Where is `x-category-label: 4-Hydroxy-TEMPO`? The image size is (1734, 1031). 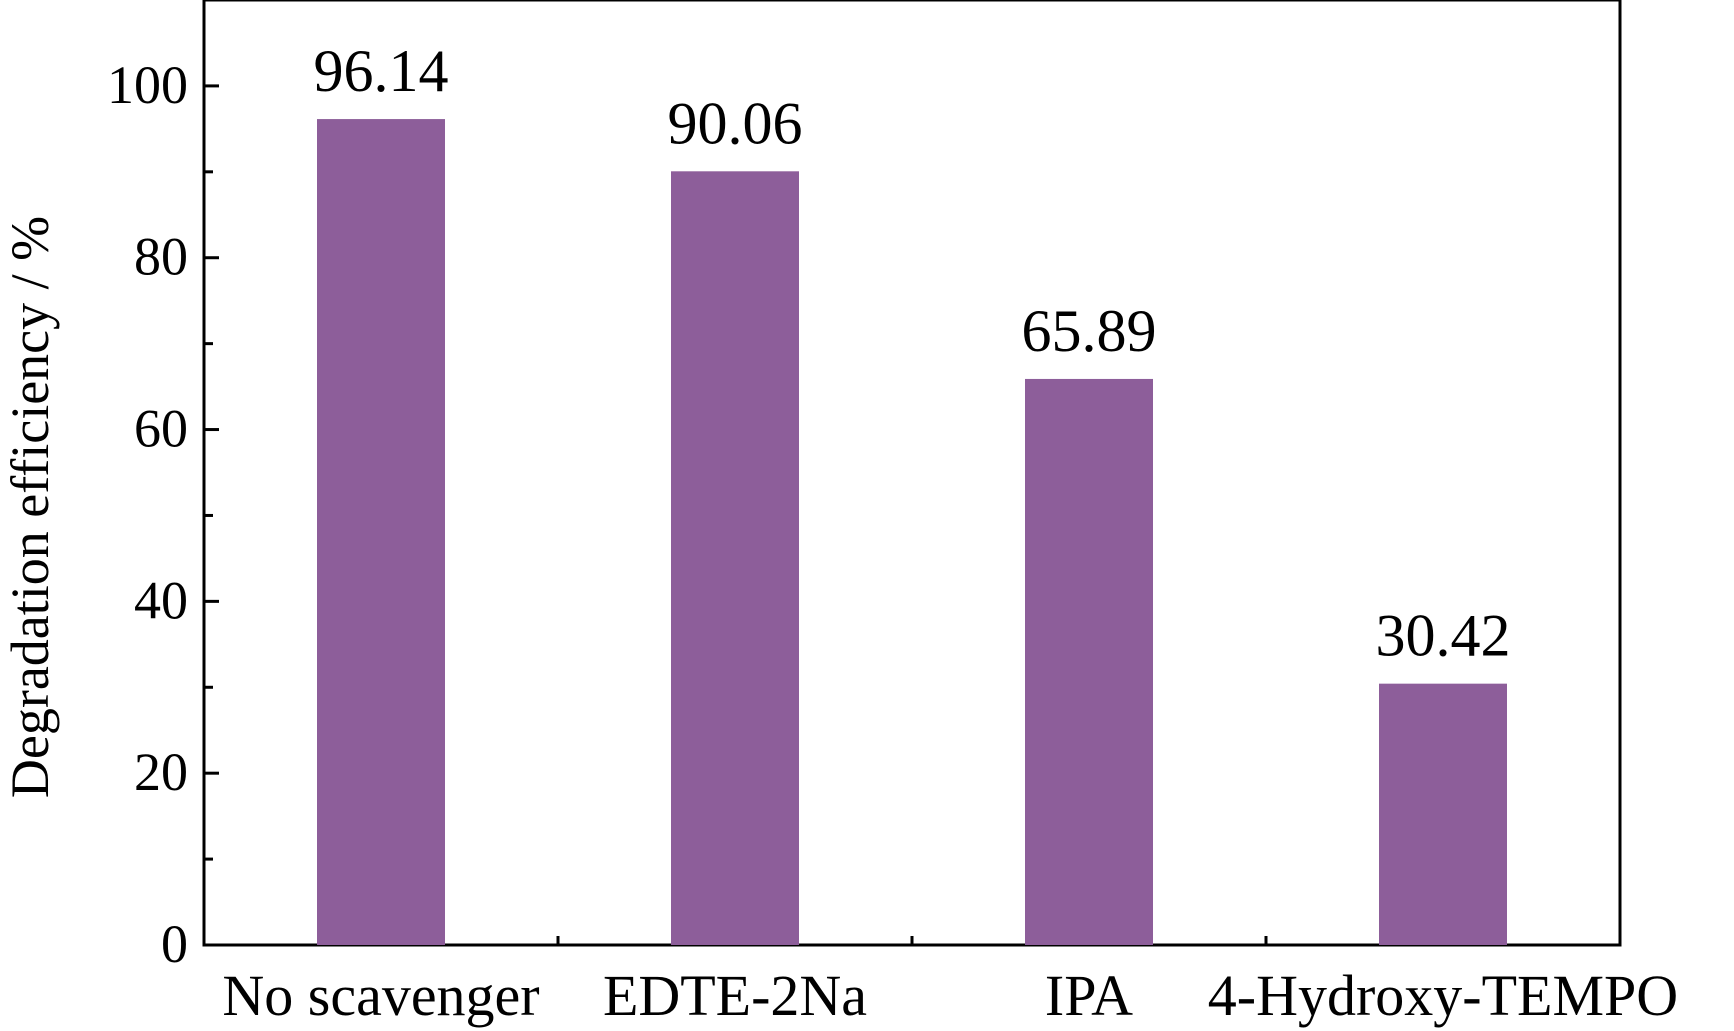 x-category-label: 4-Hydroxy-TEMPO is located at coordinates (1443, 995).